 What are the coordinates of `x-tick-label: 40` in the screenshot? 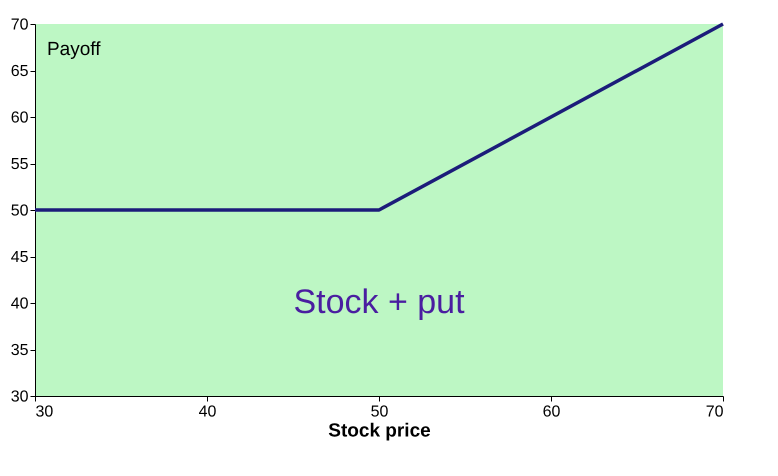 It's located at (207, 412).